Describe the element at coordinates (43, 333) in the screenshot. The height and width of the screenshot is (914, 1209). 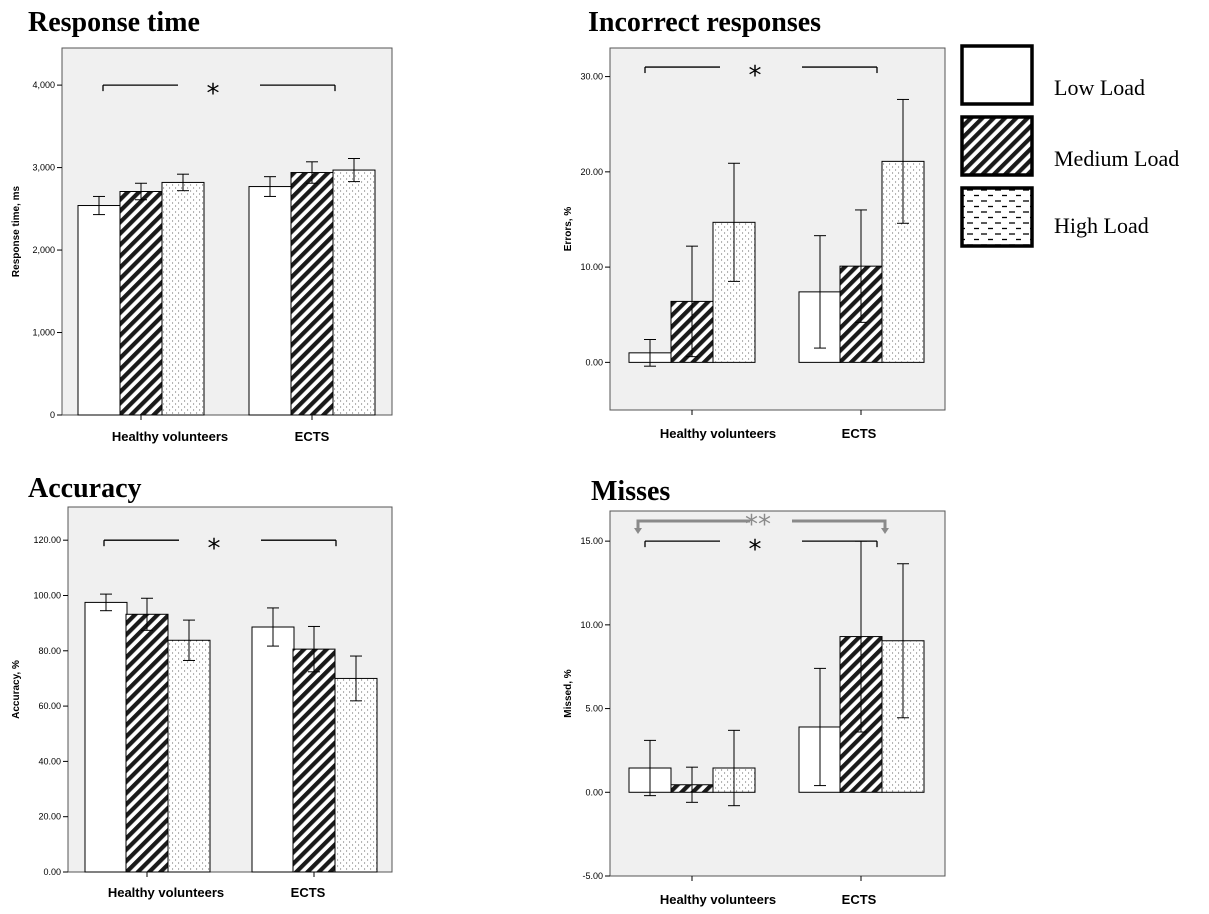
I see `y-tick-label: 1,000` at that location.